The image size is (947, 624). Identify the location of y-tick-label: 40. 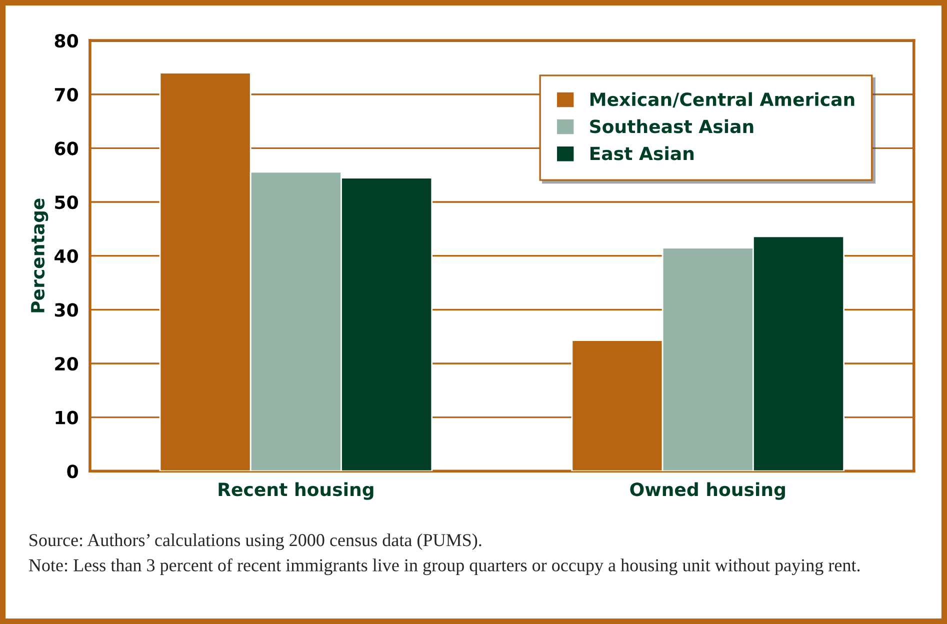
(66, 256).